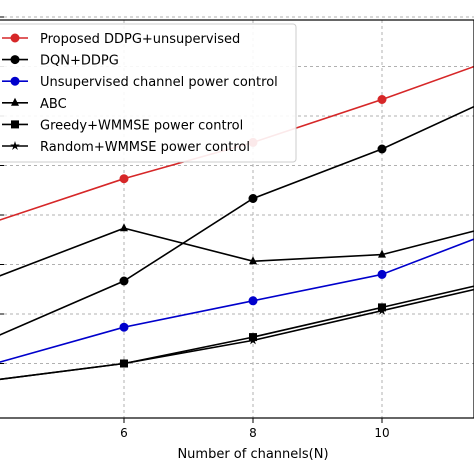 This screenshot has height=474, width=474. Describe the element at coordinates (252, 454) in the screenshot. I see `x-axis-title: Number of channels(N)` at that location.